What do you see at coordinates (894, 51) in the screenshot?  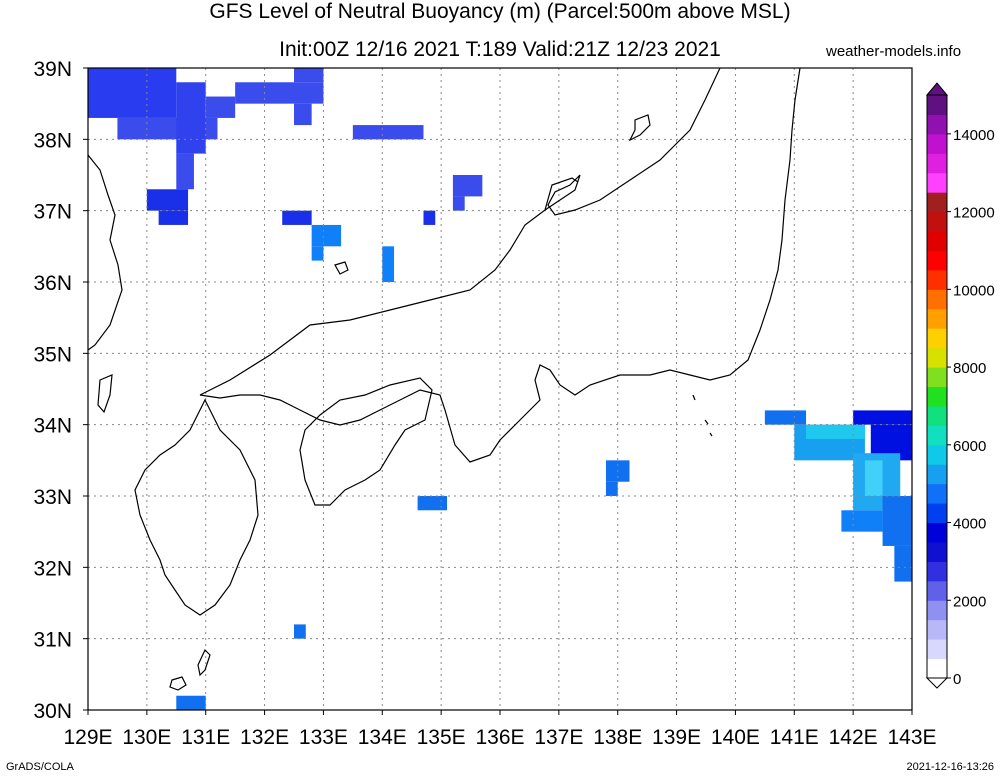 I see `site-credit: weather-models.info` at bounding box center [894, 51].